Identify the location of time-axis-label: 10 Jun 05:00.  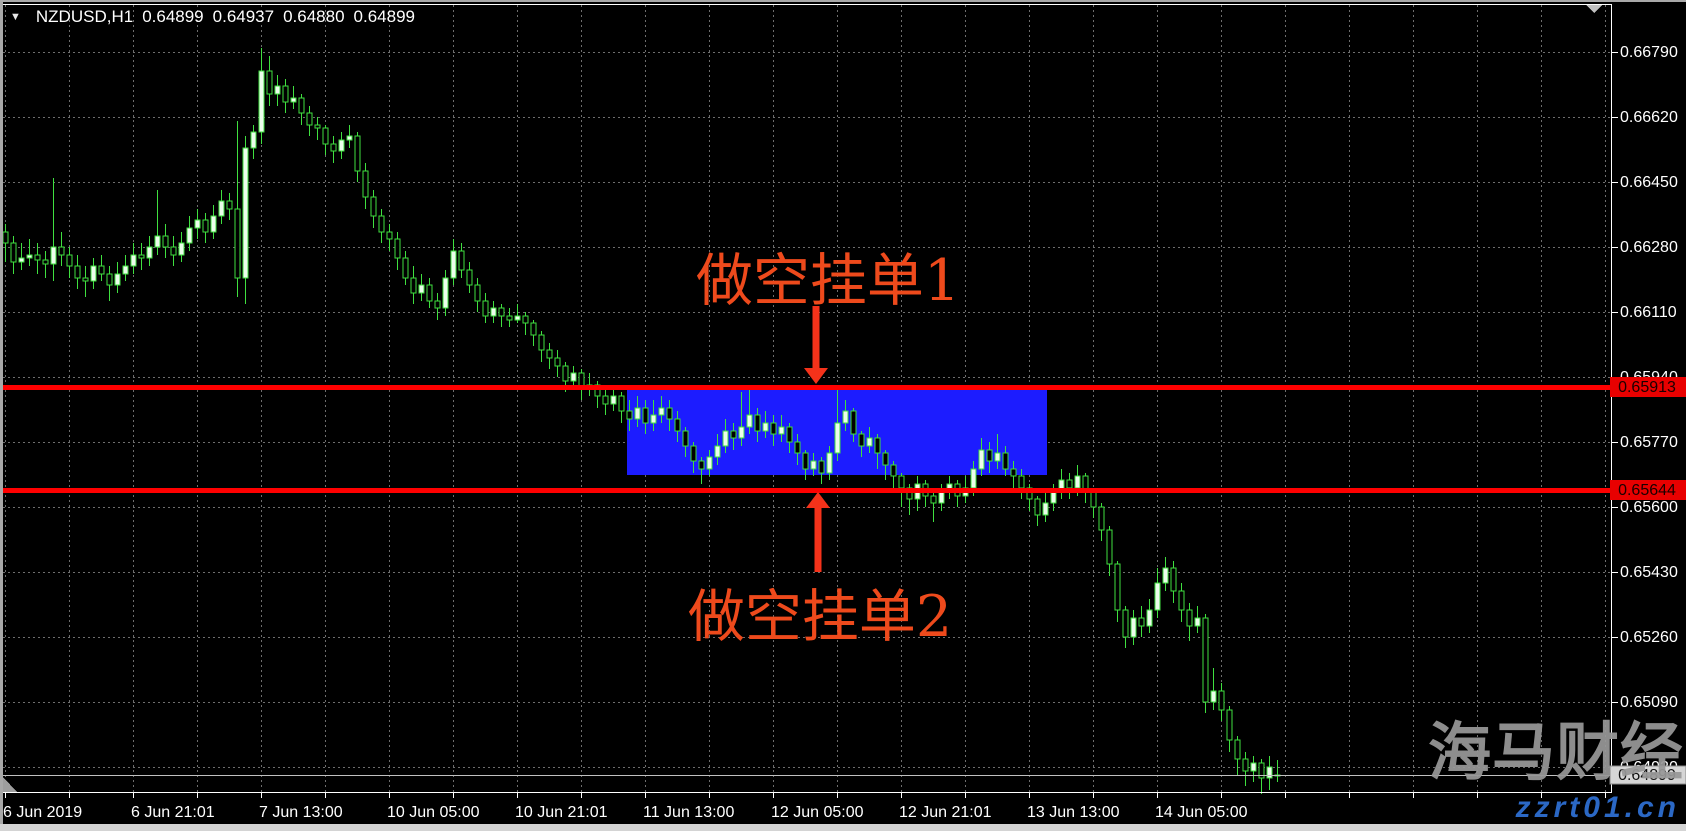
(433, 812).